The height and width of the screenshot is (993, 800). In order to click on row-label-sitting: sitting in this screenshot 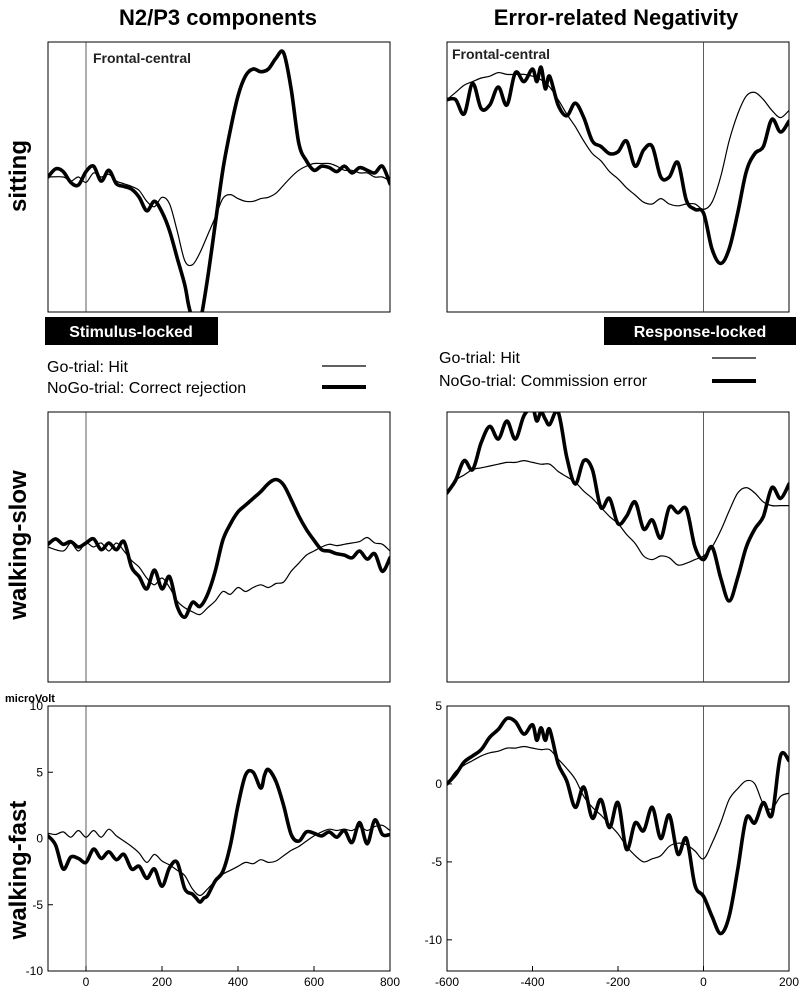, I will do `click(18, 176)`.